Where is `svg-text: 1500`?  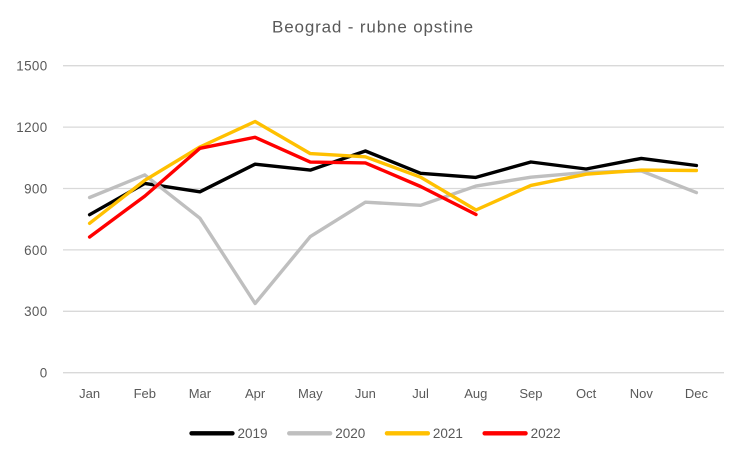 svg-text: 1500 is located at coordinates (31, 66).